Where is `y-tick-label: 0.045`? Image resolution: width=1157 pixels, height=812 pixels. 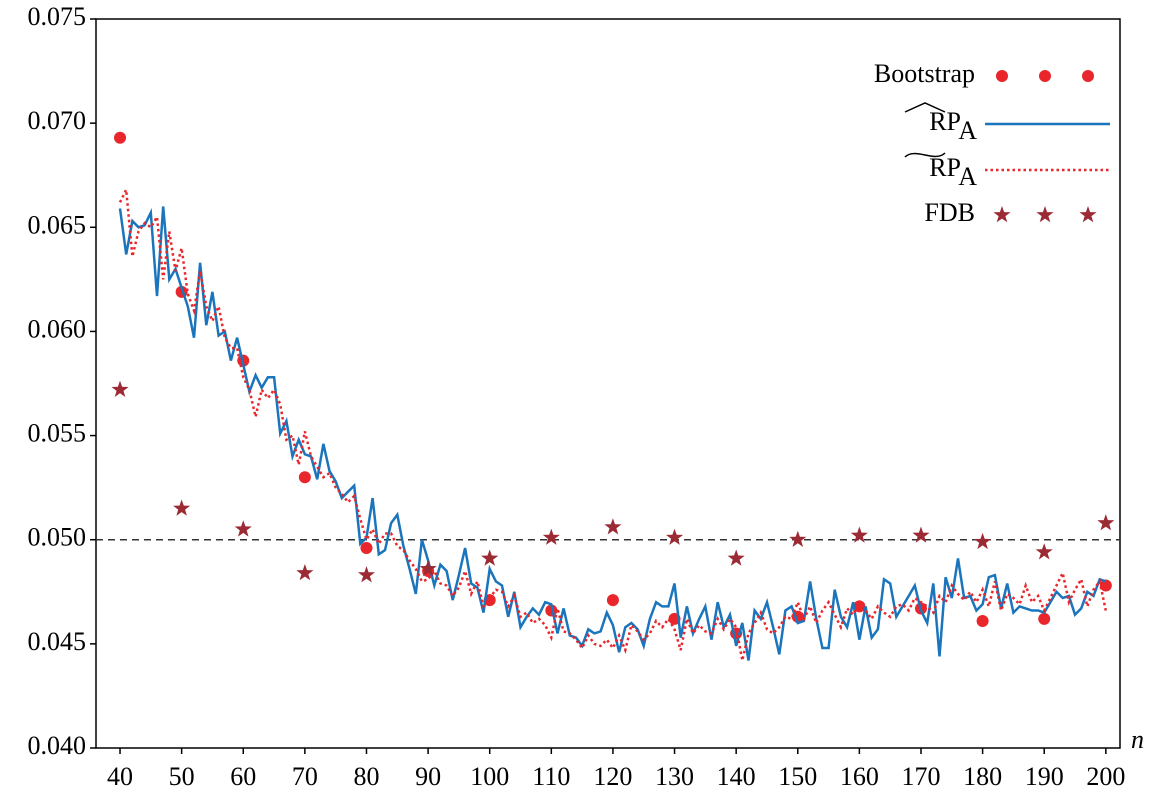 y-tick-label: 0.045 is located at coordinates (57, 641).